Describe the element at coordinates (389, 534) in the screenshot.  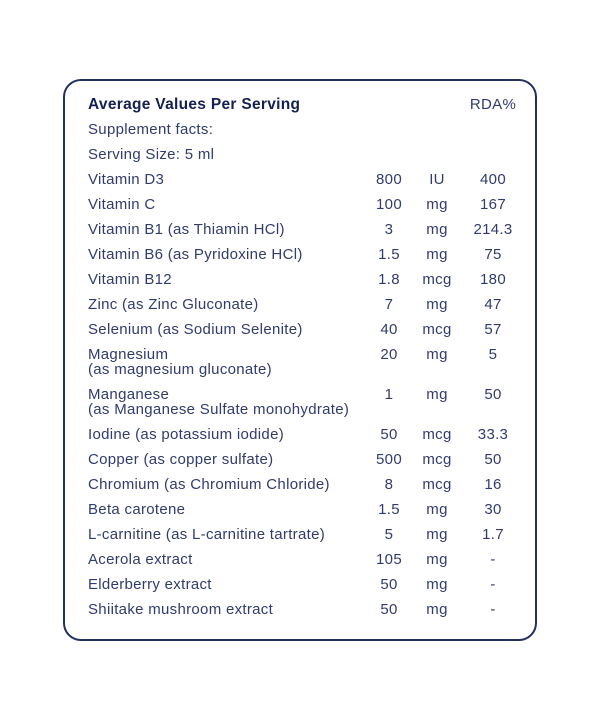
I see `nutrient-amount: 5` at that location.